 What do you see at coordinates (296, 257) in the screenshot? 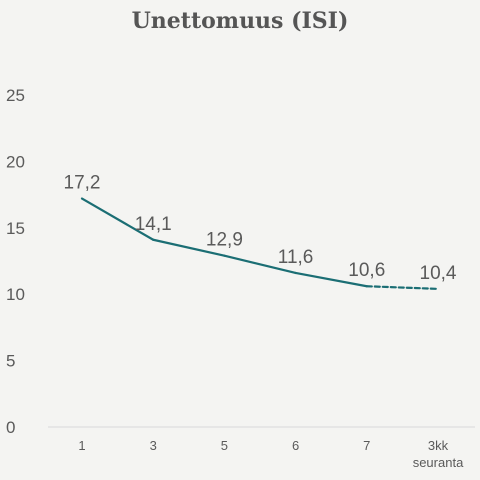
I see `data-label: 11,6` at bounding box center [296, 257].